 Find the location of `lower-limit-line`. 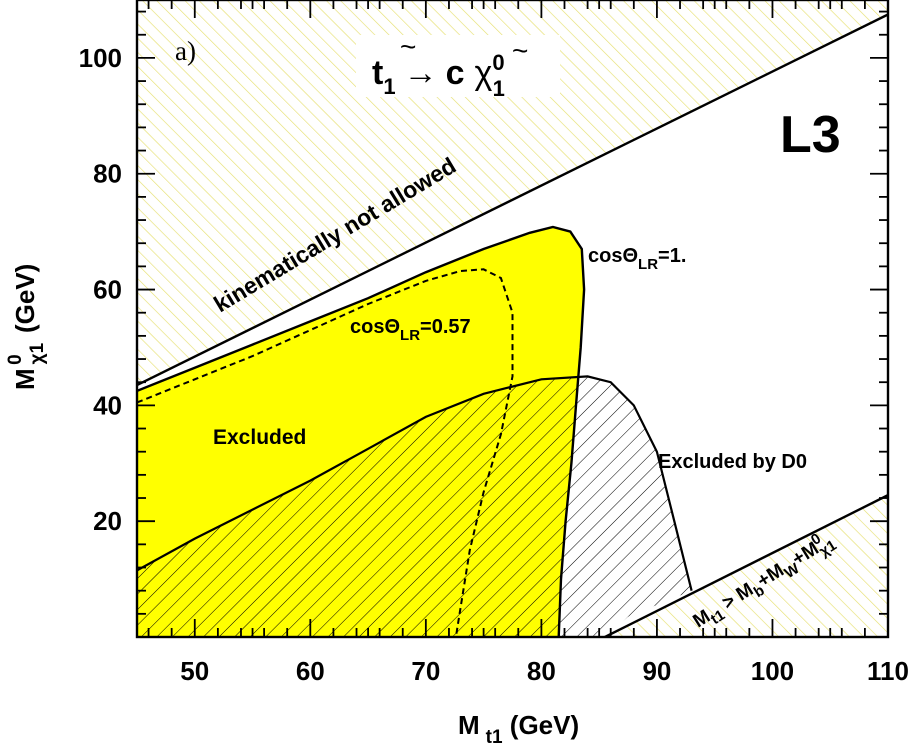

lower-limit-line is located at coordinates (746, 565).